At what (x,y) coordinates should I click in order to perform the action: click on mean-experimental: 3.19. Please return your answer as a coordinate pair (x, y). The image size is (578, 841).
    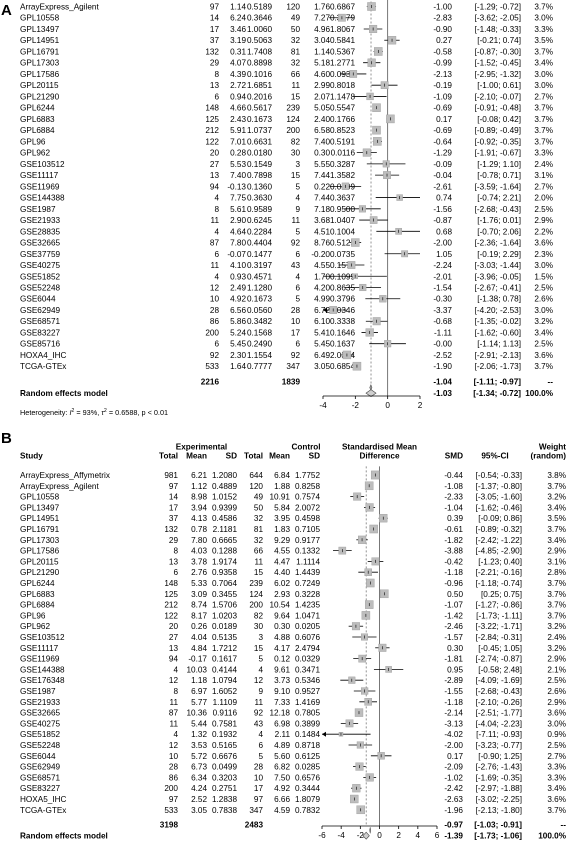
    Looking at the image, I should click on (238, 40).